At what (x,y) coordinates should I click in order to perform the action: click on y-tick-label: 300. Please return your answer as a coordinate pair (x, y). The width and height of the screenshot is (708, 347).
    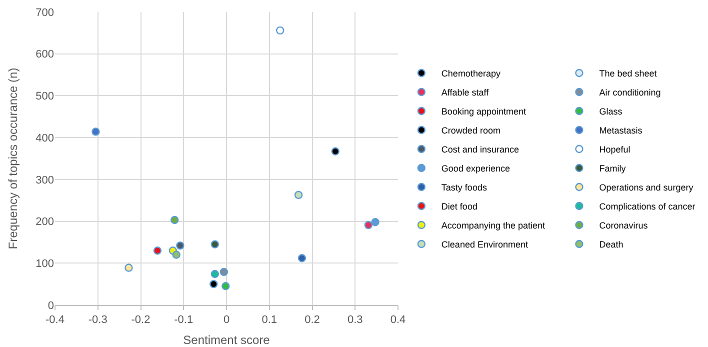
    Looking at the image, I should click on (45, 180).